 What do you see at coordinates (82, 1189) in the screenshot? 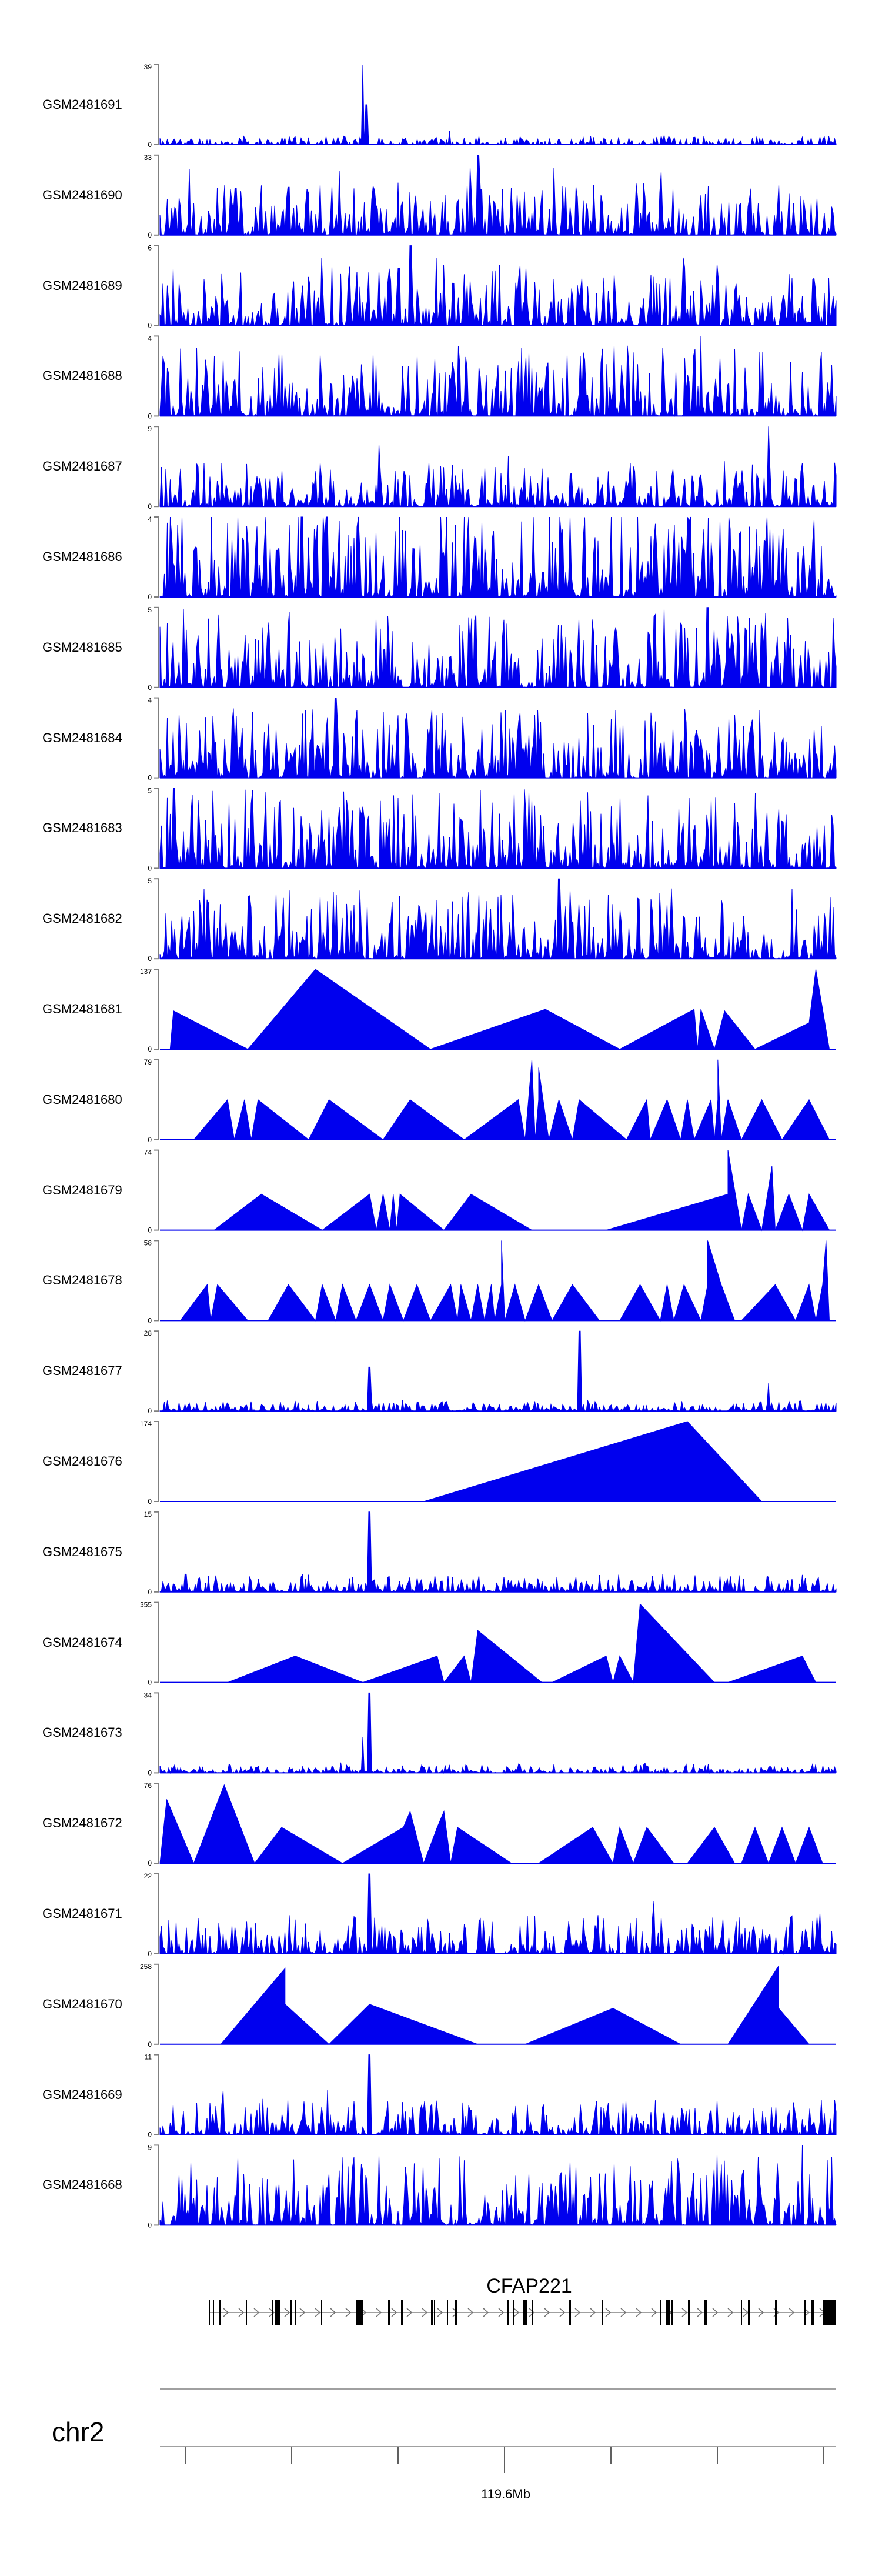
I see `track-label: GSM2481679` at bounding box center [82, 1189].